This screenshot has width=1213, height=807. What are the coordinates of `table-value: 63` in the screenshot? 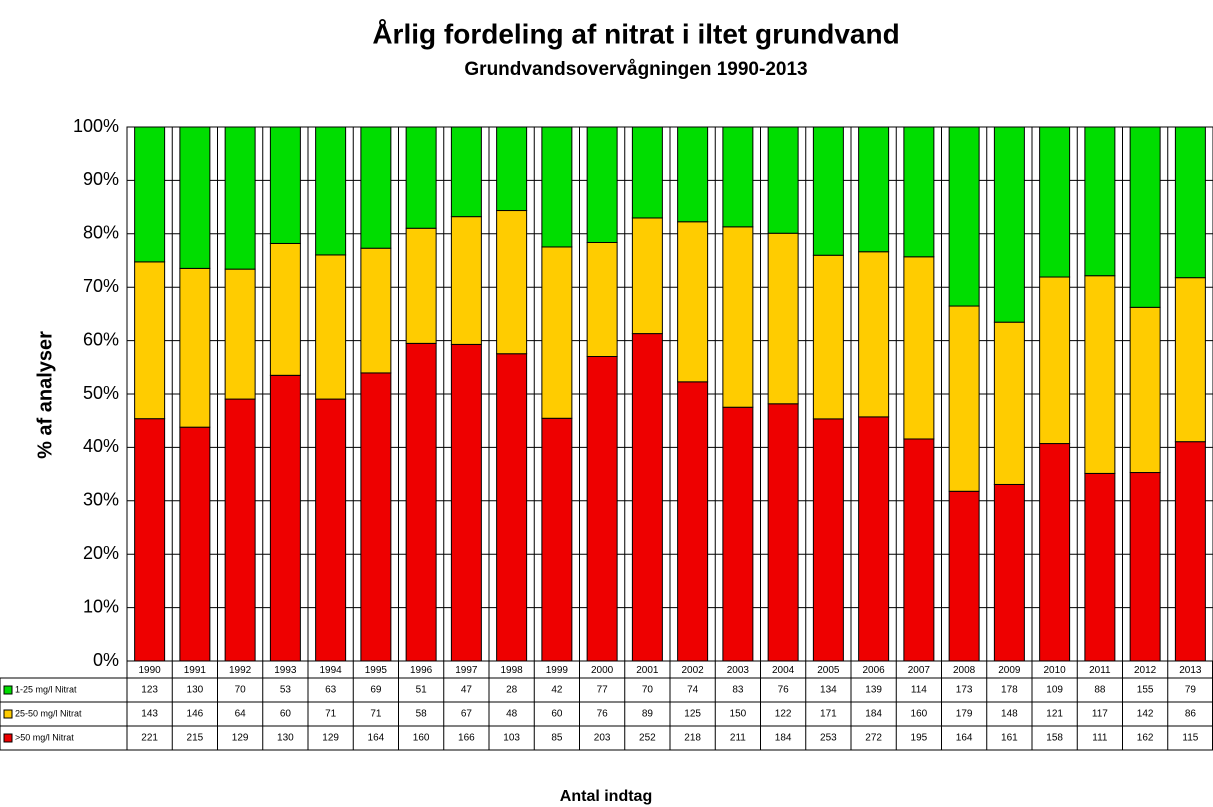 It's located at (331, 690).